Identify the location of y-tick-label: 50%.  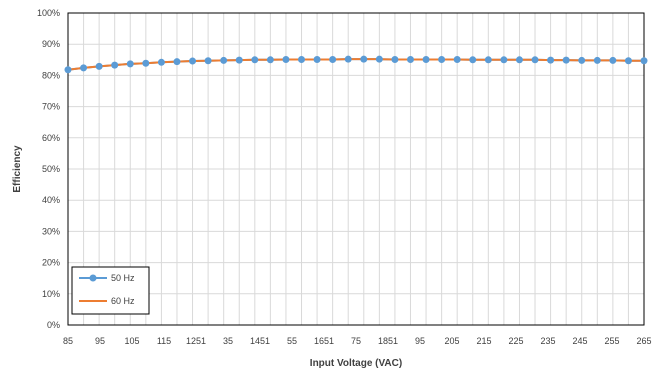
(51, 169).